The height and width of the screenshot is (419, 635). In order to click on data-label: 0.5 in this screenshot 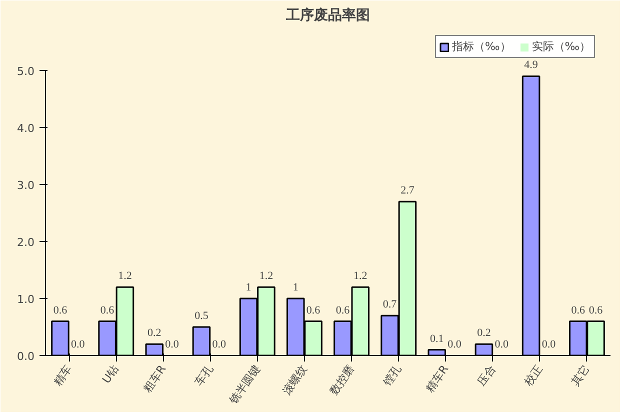, I will do `click(201, 316)`.